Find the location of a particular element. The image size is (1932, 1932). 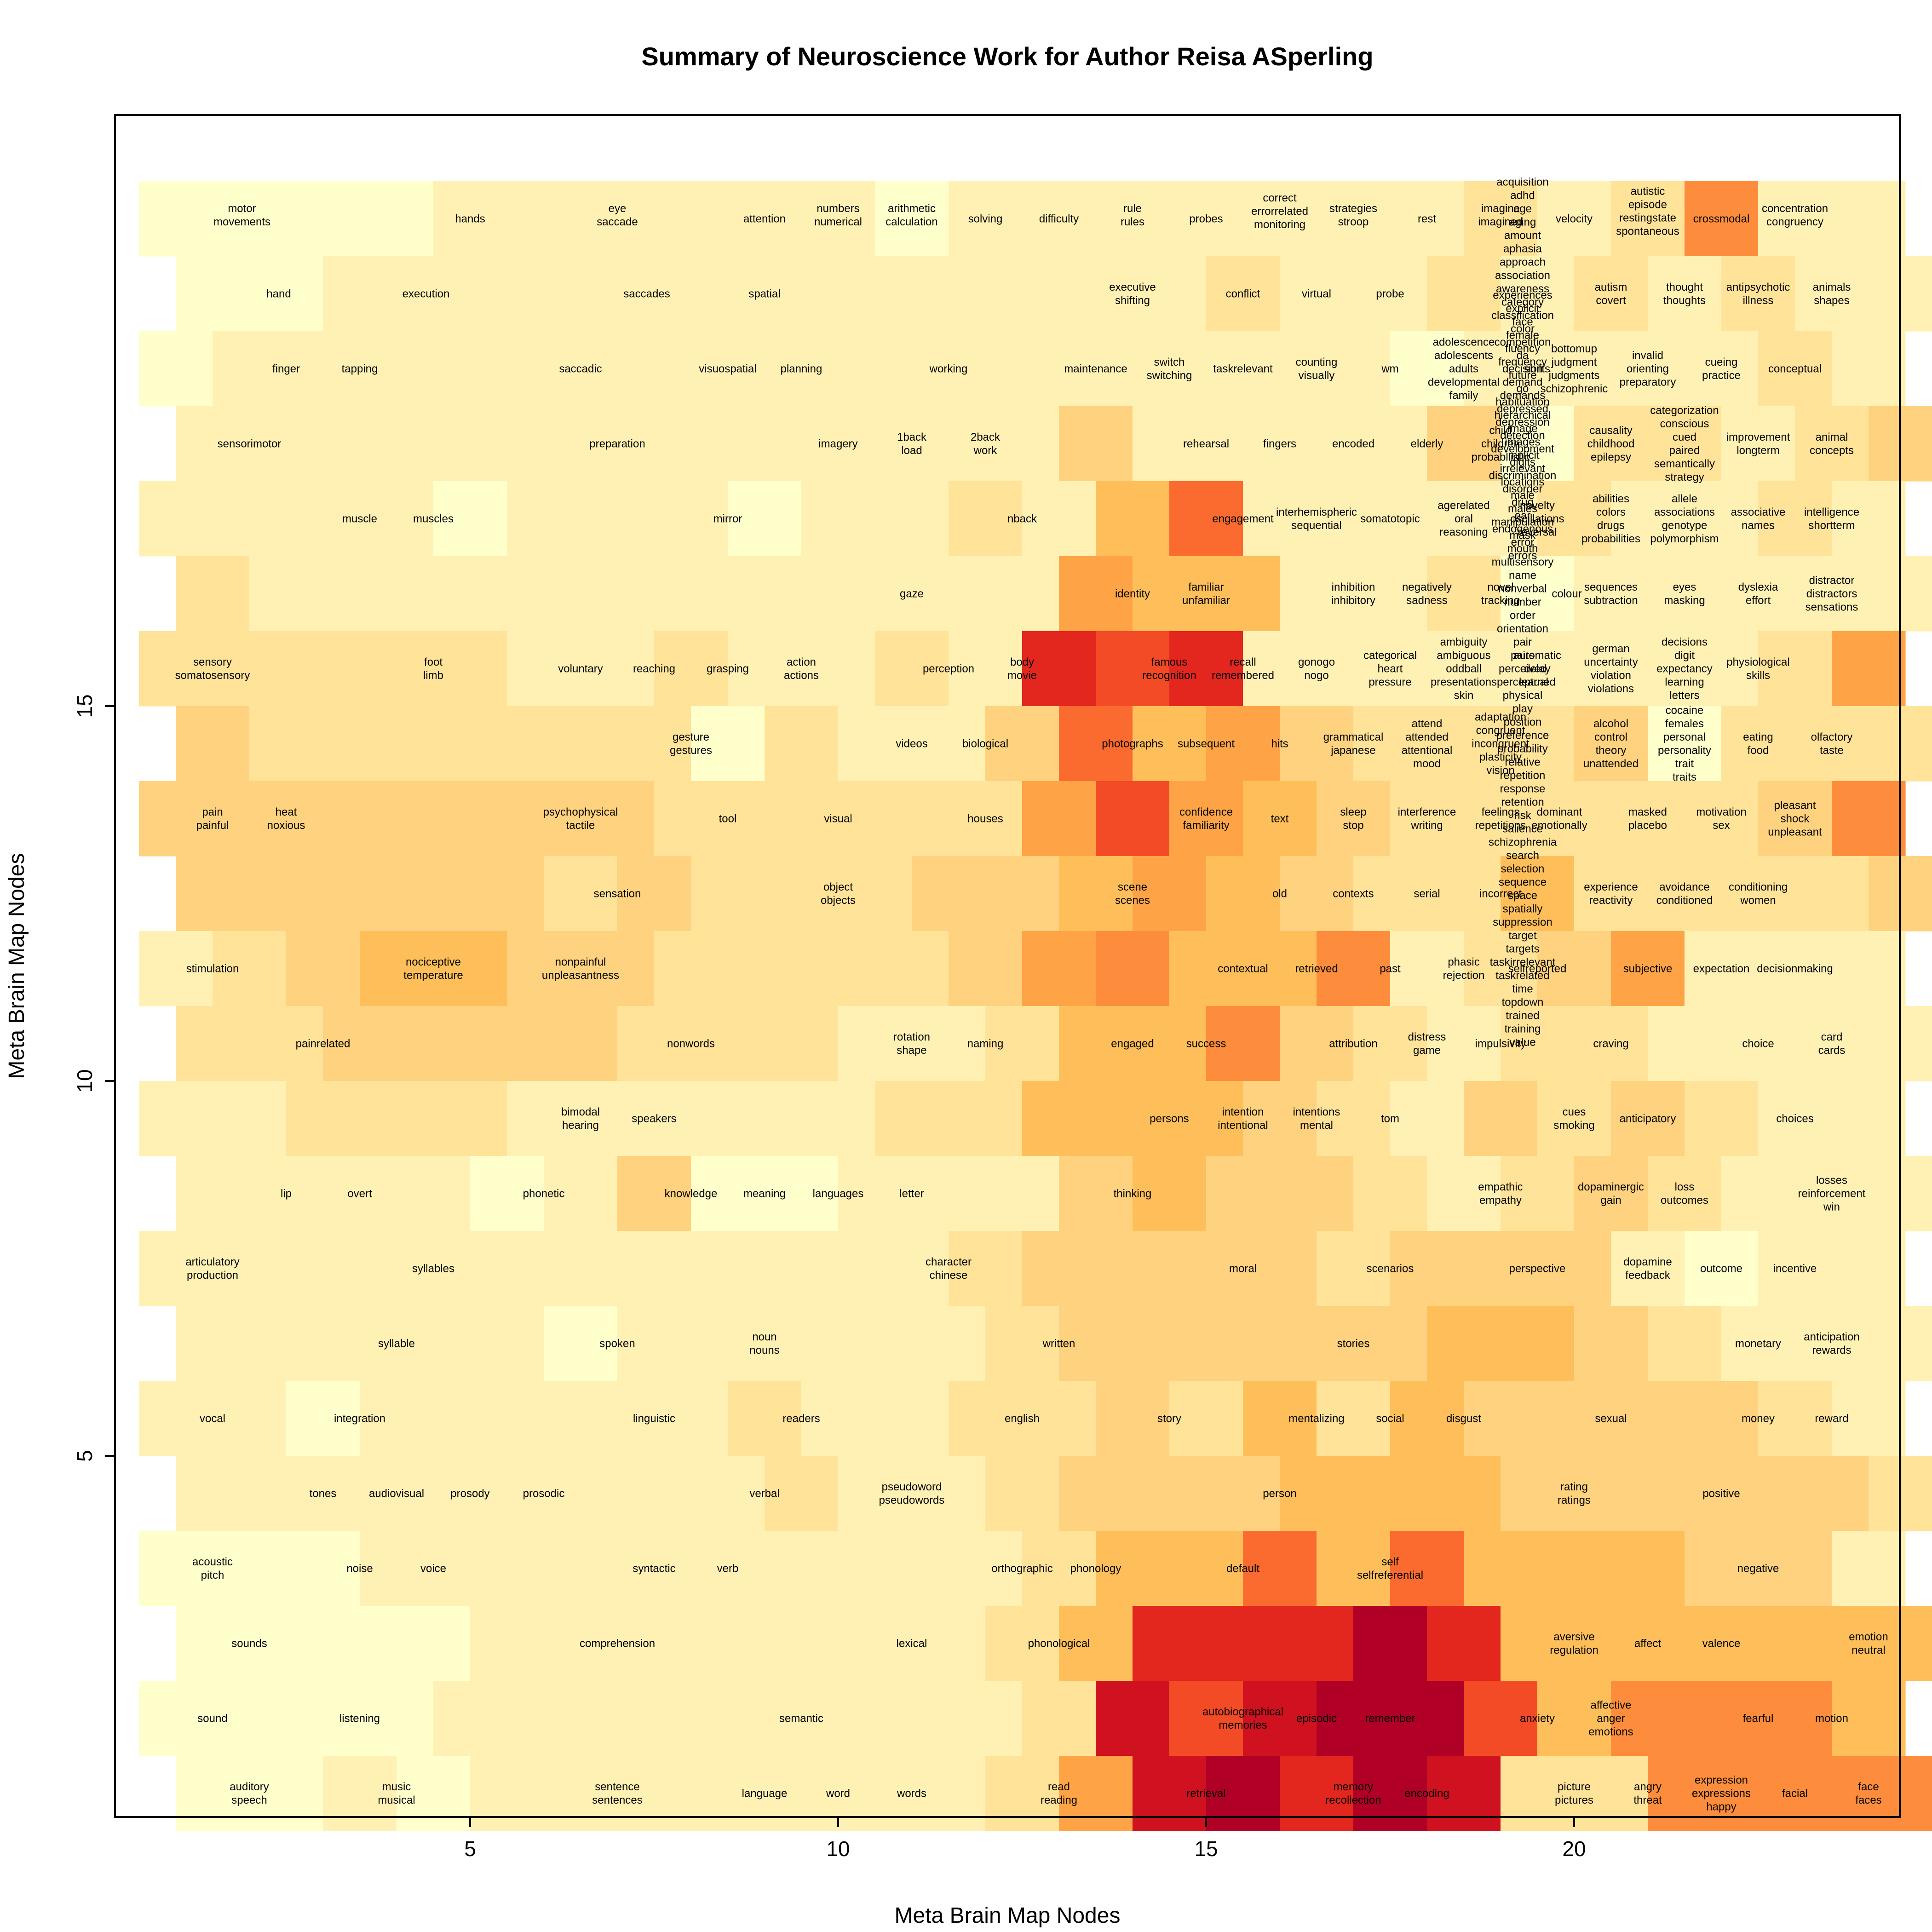

term-label: sounds is located at coordinates (249, 1644).